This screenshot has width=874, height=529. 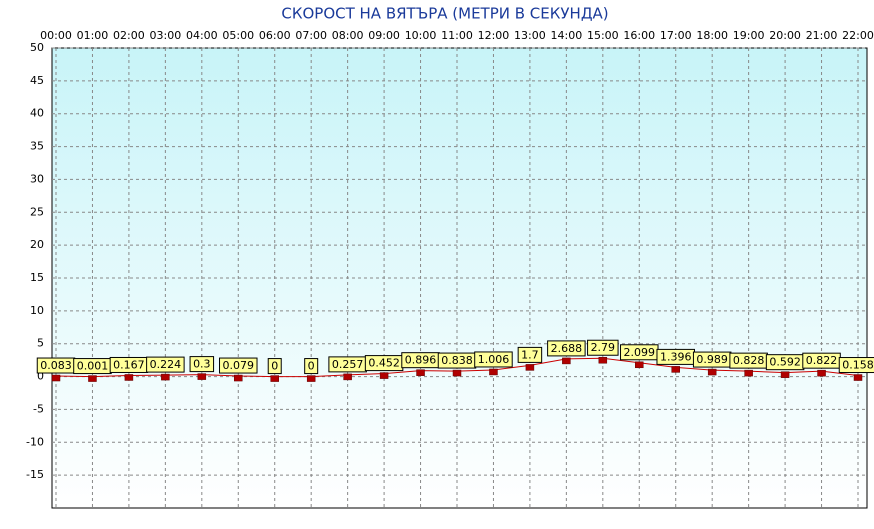 What do you see at coordinates (639, 35) in the screenshot?
I see `x-tick-label: 16:00` at bounding box center [639, 35].